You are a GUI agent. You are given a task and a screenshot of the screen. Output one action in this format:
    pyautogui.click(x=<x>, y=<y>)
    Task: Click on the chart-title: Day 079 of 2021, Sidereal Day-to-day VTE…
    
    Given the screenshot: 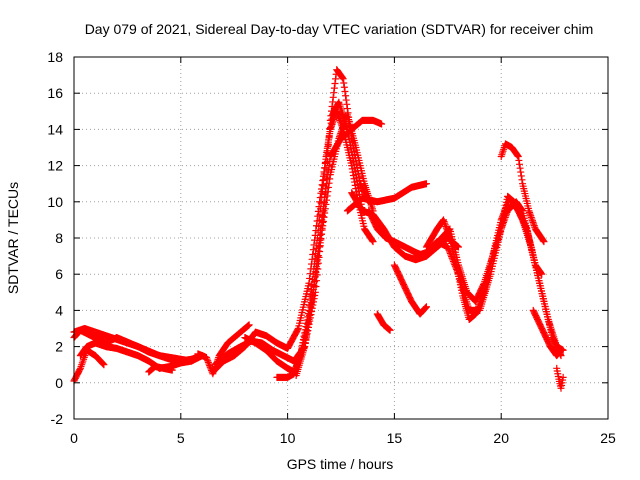 What is the action you would take?
    pyautogui.click(x=339, y=29)
    